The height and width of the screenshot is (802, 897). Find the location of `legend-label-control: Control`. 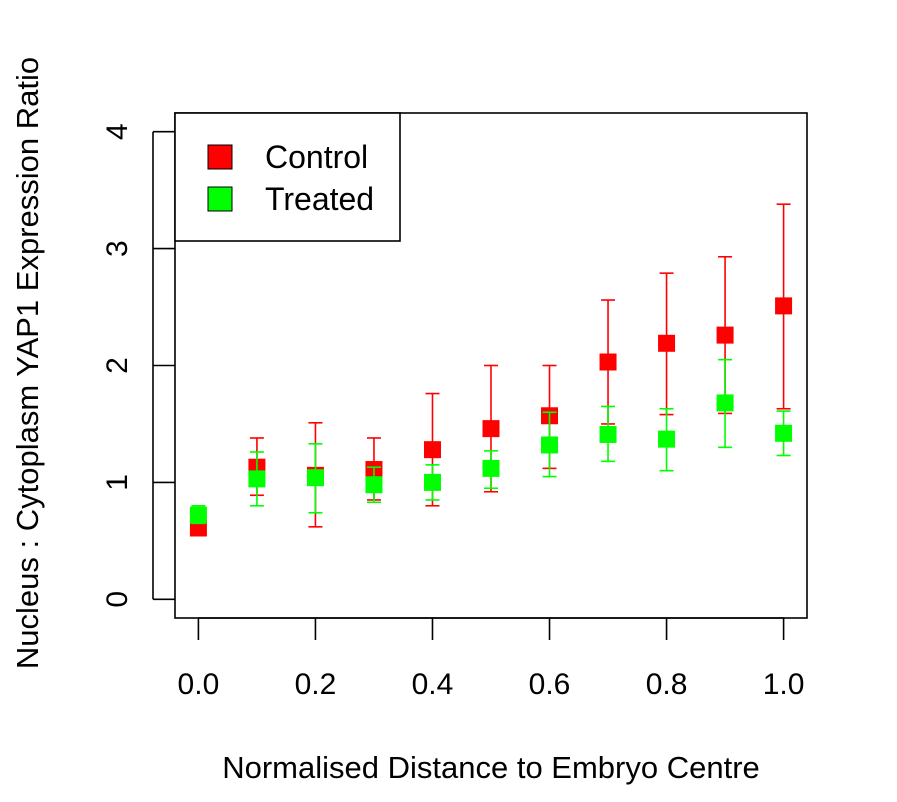

legend-label-control: Control is located at coordinates (316, 157).